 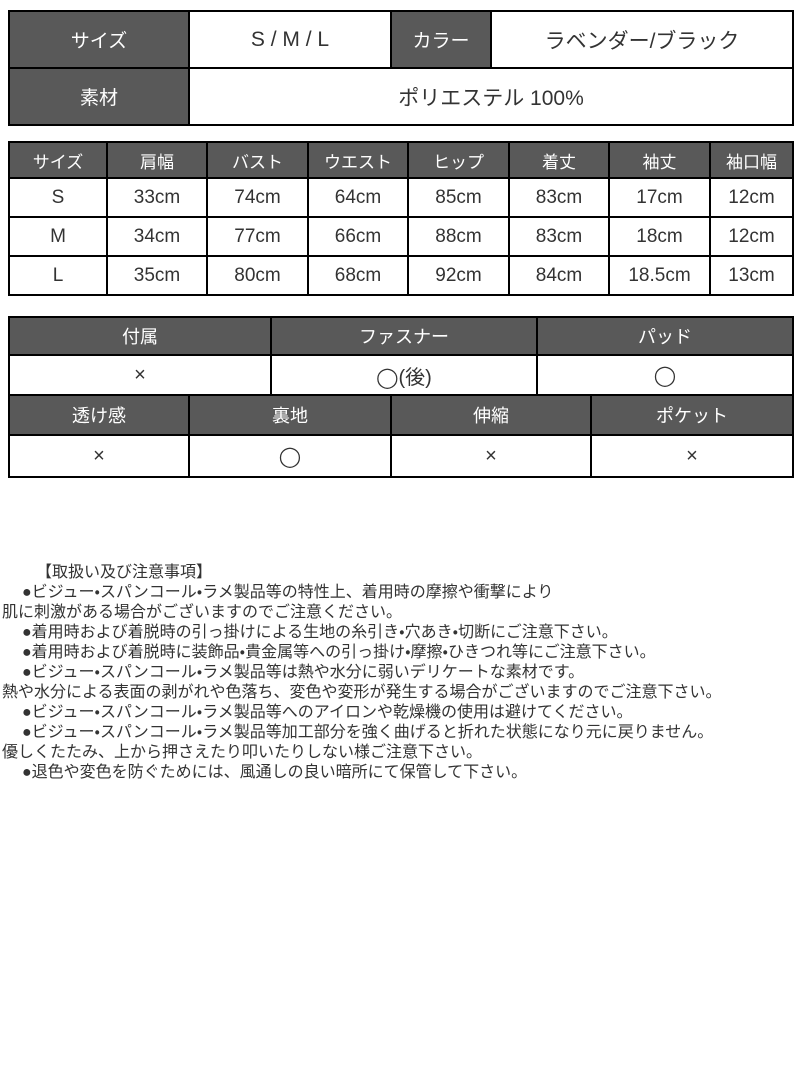 What do you see at coordinates (58, 275) in the screenshot?
I see `measurement-cell: L` at bounding box center [58, 275].